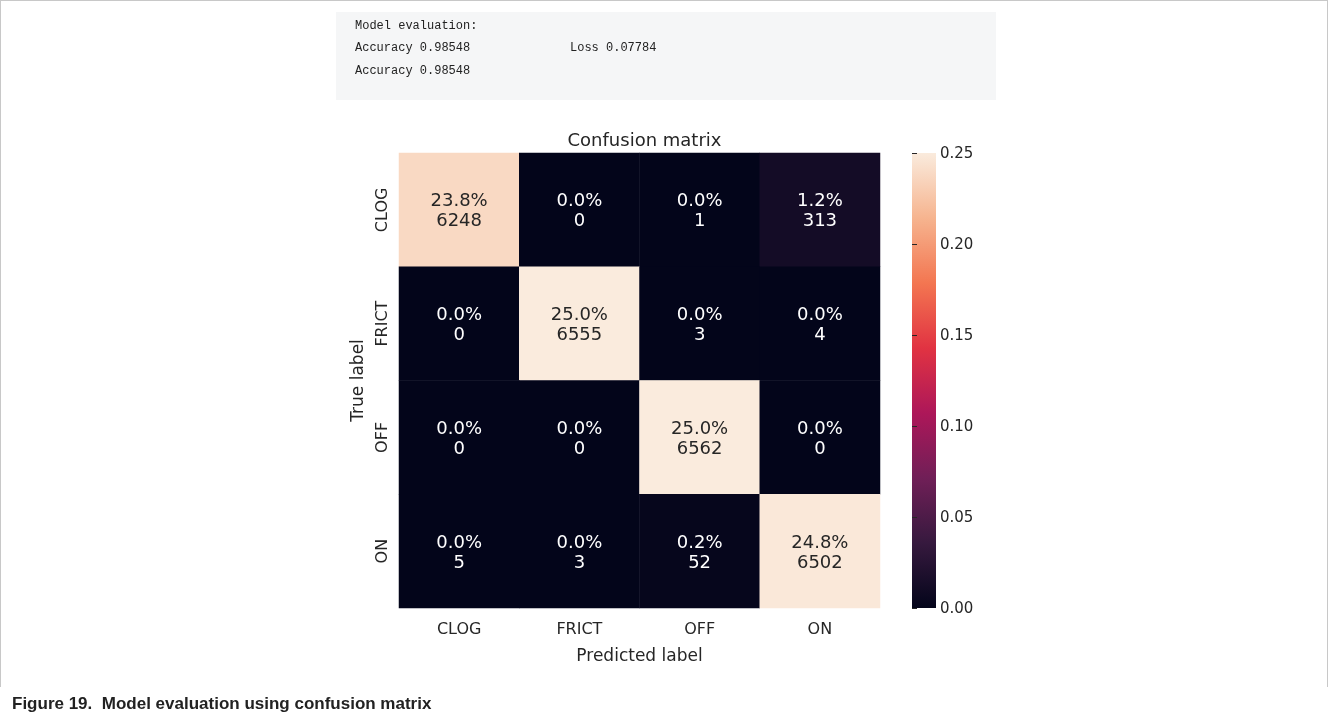 The height and width of the screenshot is (716, 1328). I want to click on data-label: 25.0% 6555, so click(579, 324).